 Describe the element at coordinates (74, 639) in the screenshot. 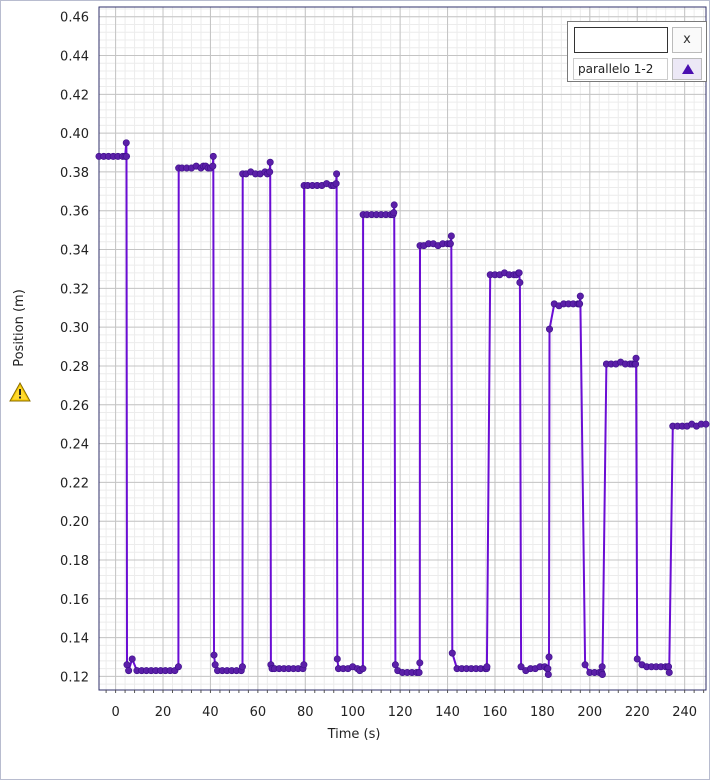

I see `y-tick-label: 0.14` at that location.